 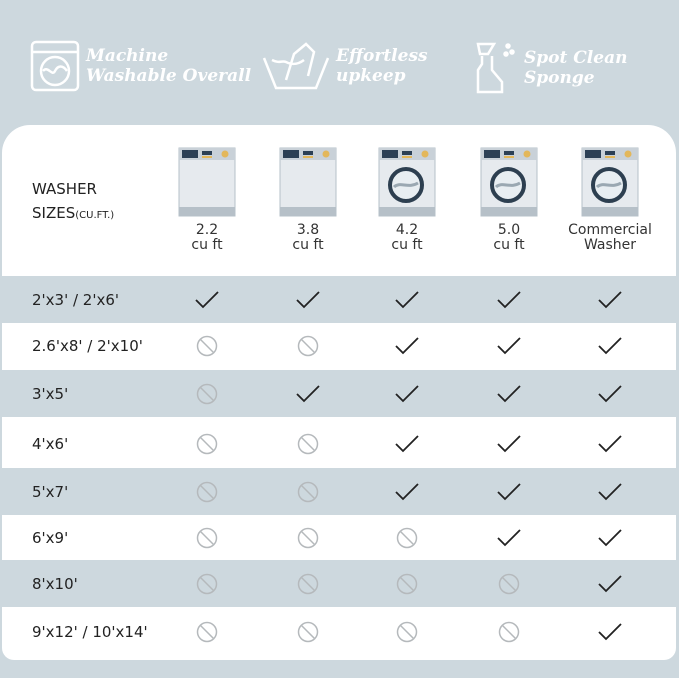 What do you see at coordinates (610, 230) in the screenshot?
I see `column-capacity: Commercial` at bounding box center [610, 230].